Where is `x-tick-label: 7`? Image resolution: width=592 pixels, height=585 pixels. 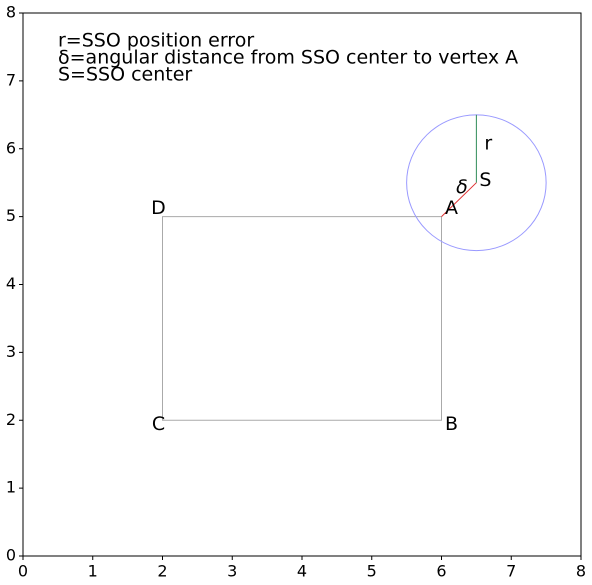 x-tick-label: 7 is located at coordinates (511, 571).